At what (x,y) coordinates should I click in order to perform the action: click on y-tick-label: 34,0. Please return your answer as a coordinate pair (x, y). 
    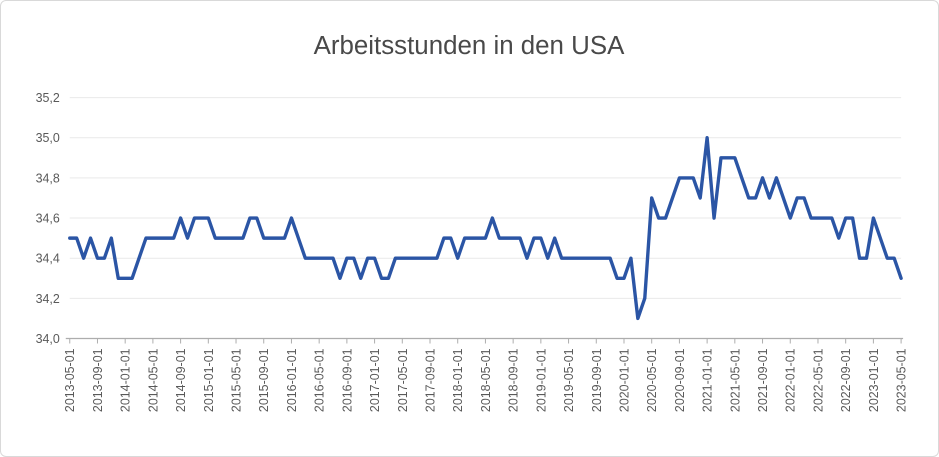
    Looking at the image, I should click on (48, 339).